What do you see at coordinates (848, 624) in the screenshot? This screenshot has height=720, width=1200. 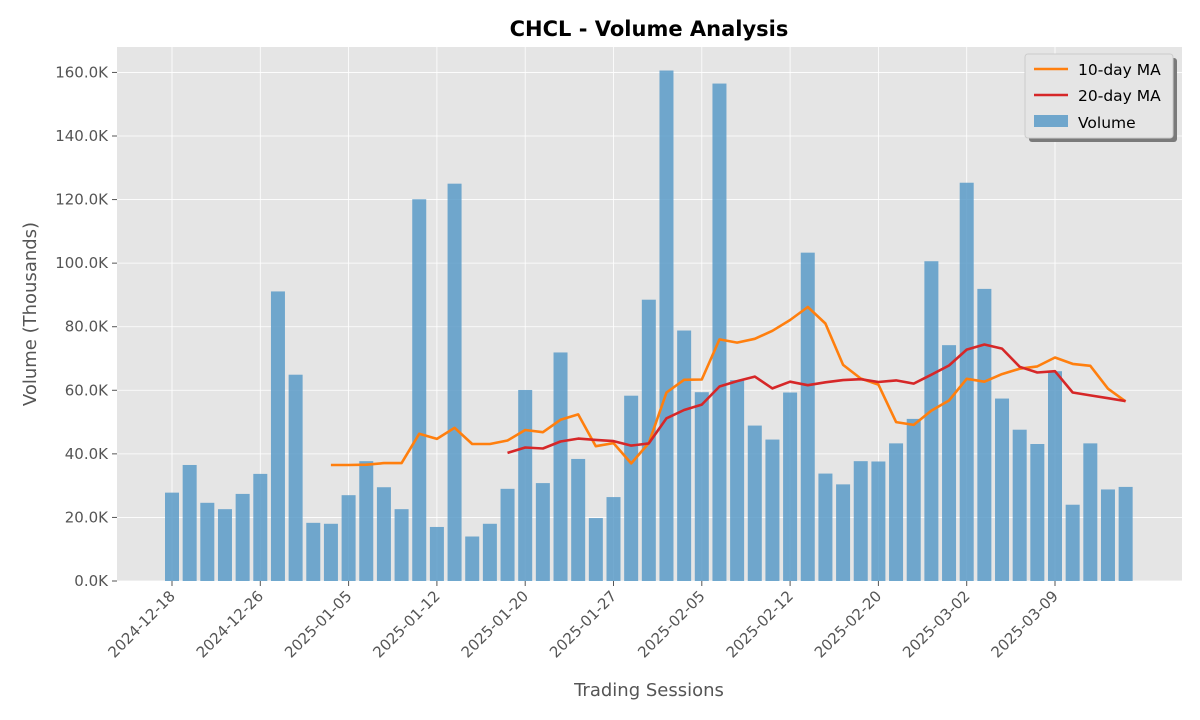 I see `x-tick-label: 2025-02-20` at bounding box center [848, 624].